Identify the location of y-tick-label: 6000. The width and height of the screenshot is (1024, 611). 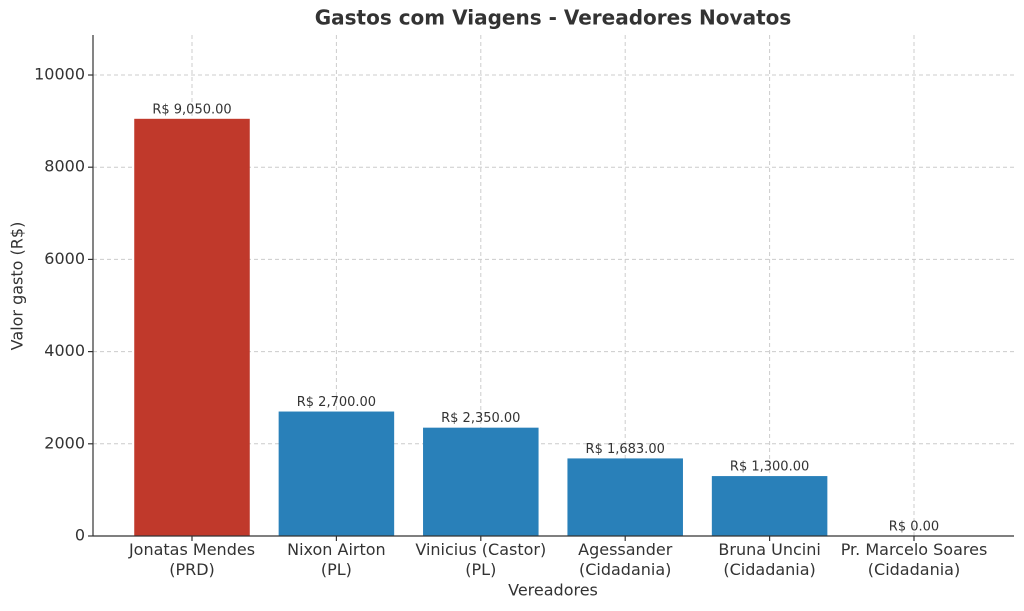
(64, 258).